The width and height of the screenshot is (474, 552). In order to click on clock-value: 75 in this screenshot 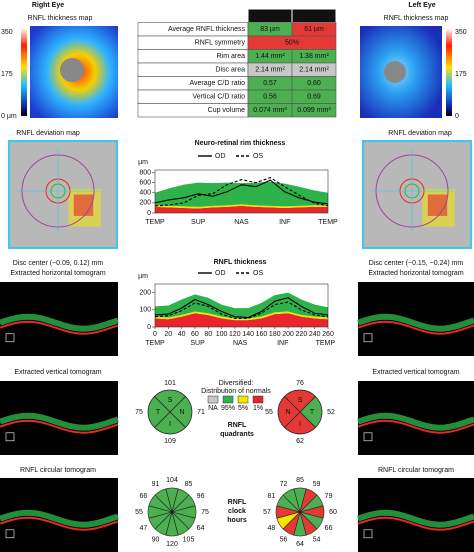, I will do `click(205, 512)`.